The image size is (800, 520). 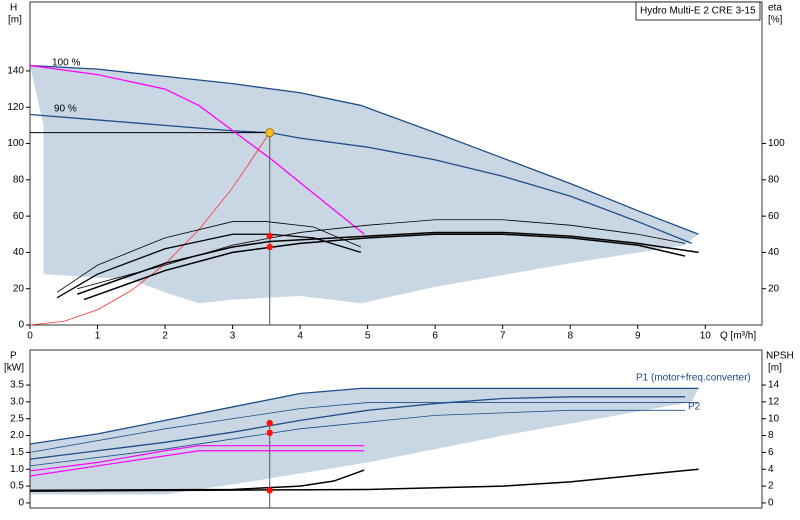 What do you see at coordinates (774, 179) in the screenshot?
I see `y2-tick-label: 80` at bounding box center [774, 179].